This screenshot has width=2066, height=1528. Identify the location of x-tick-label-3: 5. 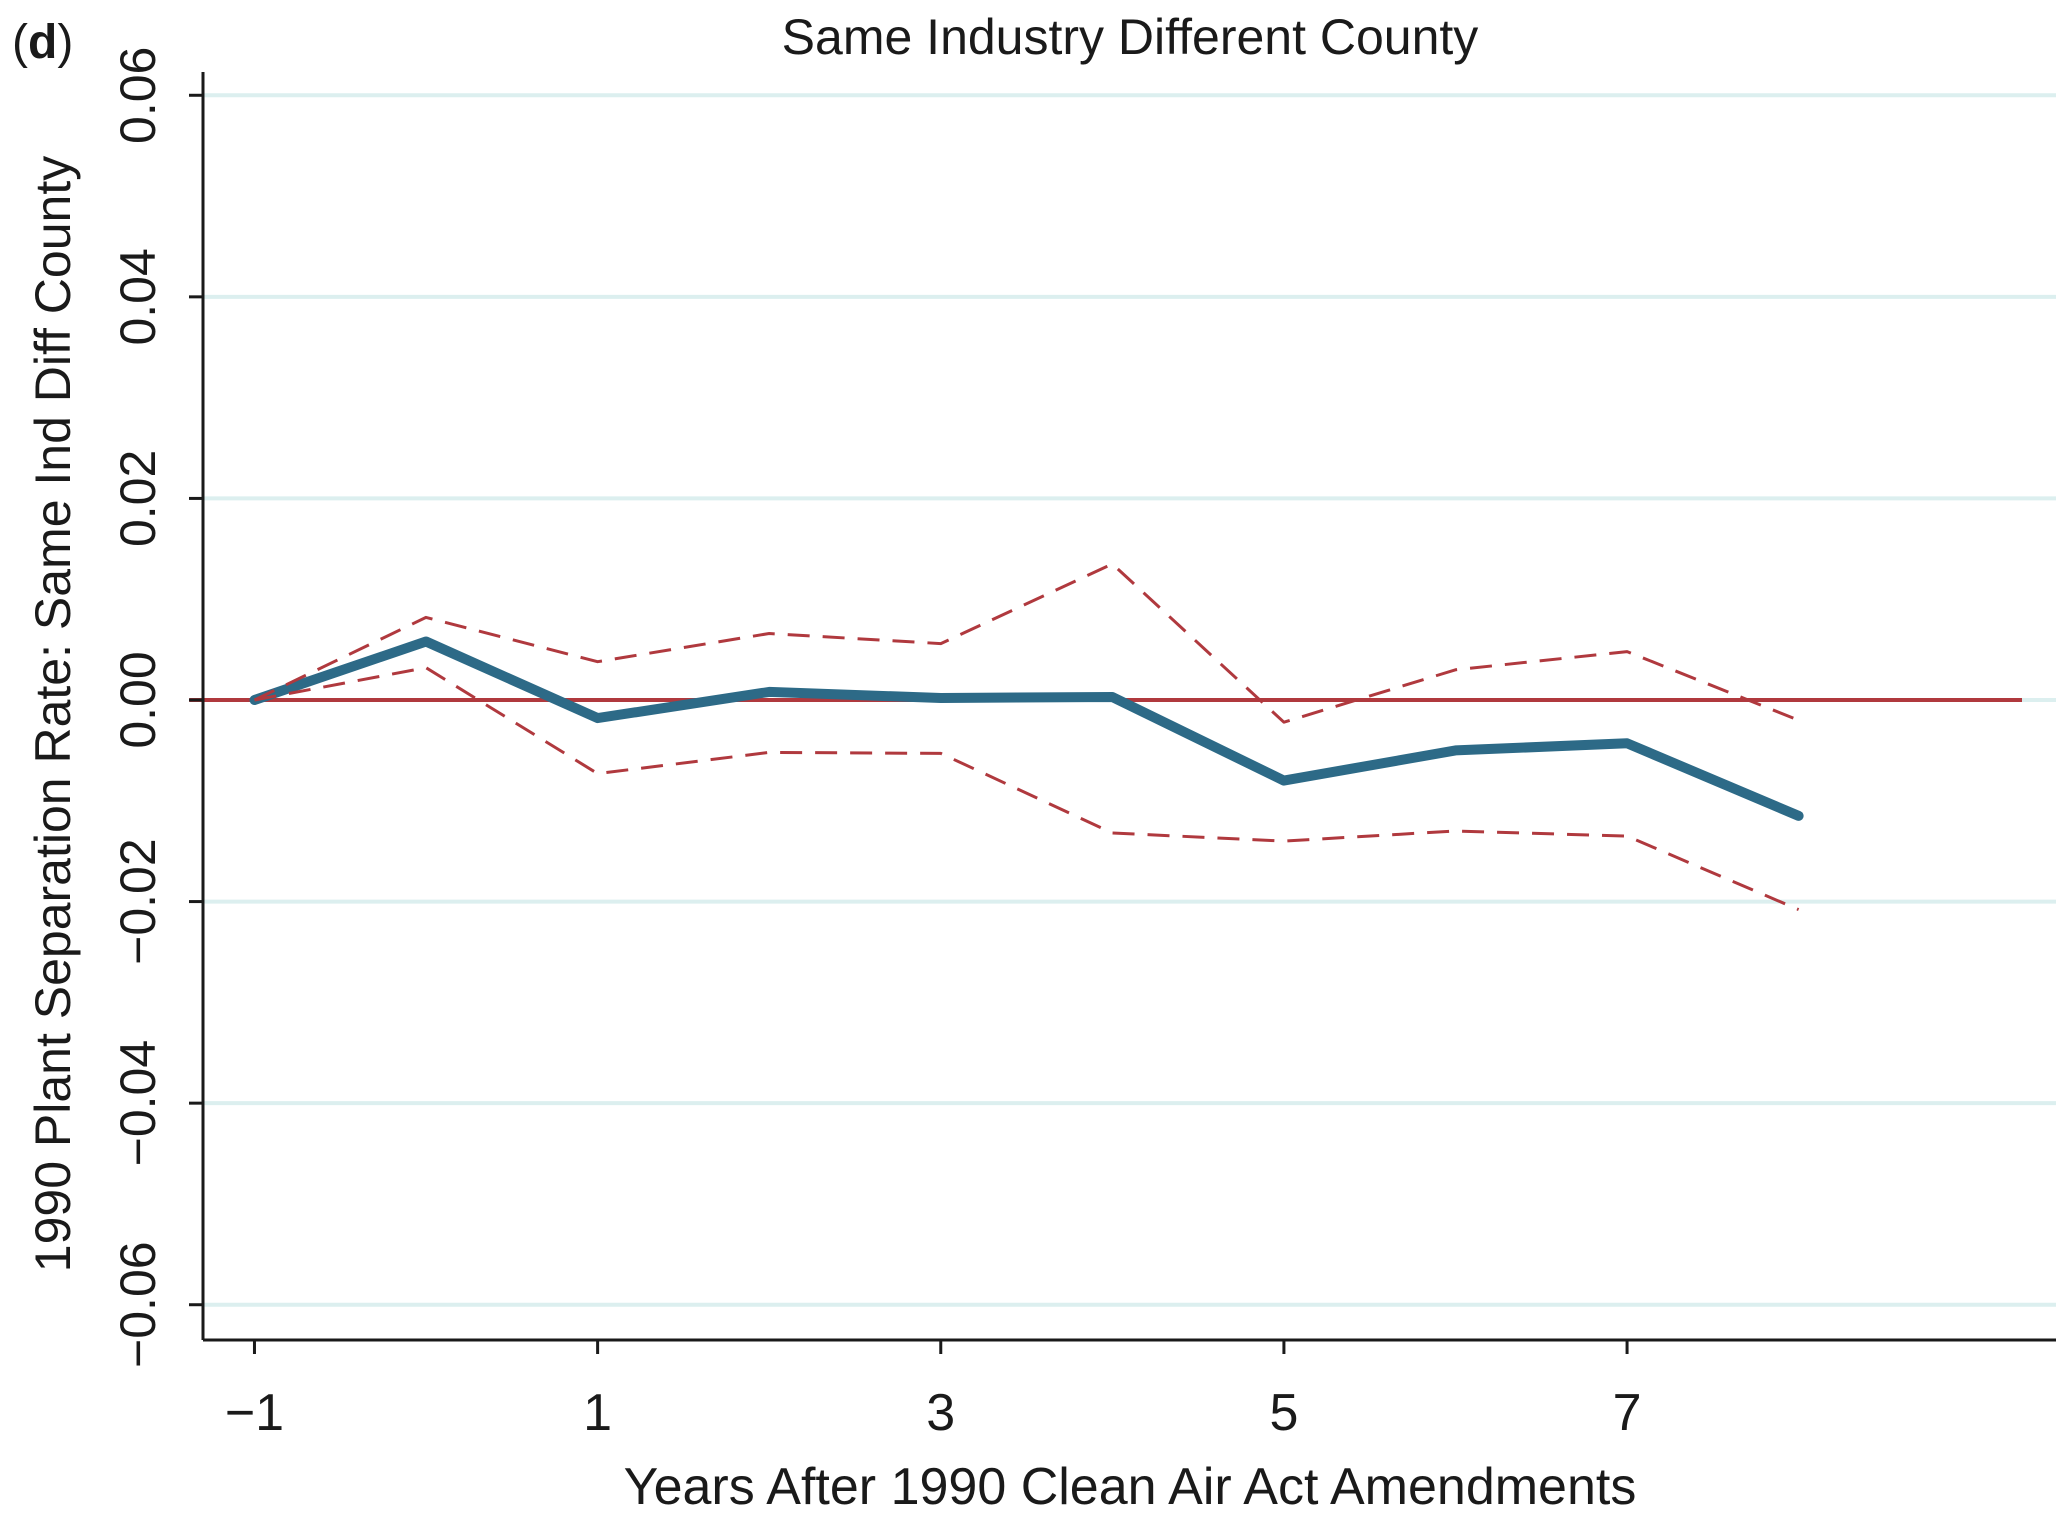
(1283, 1413).